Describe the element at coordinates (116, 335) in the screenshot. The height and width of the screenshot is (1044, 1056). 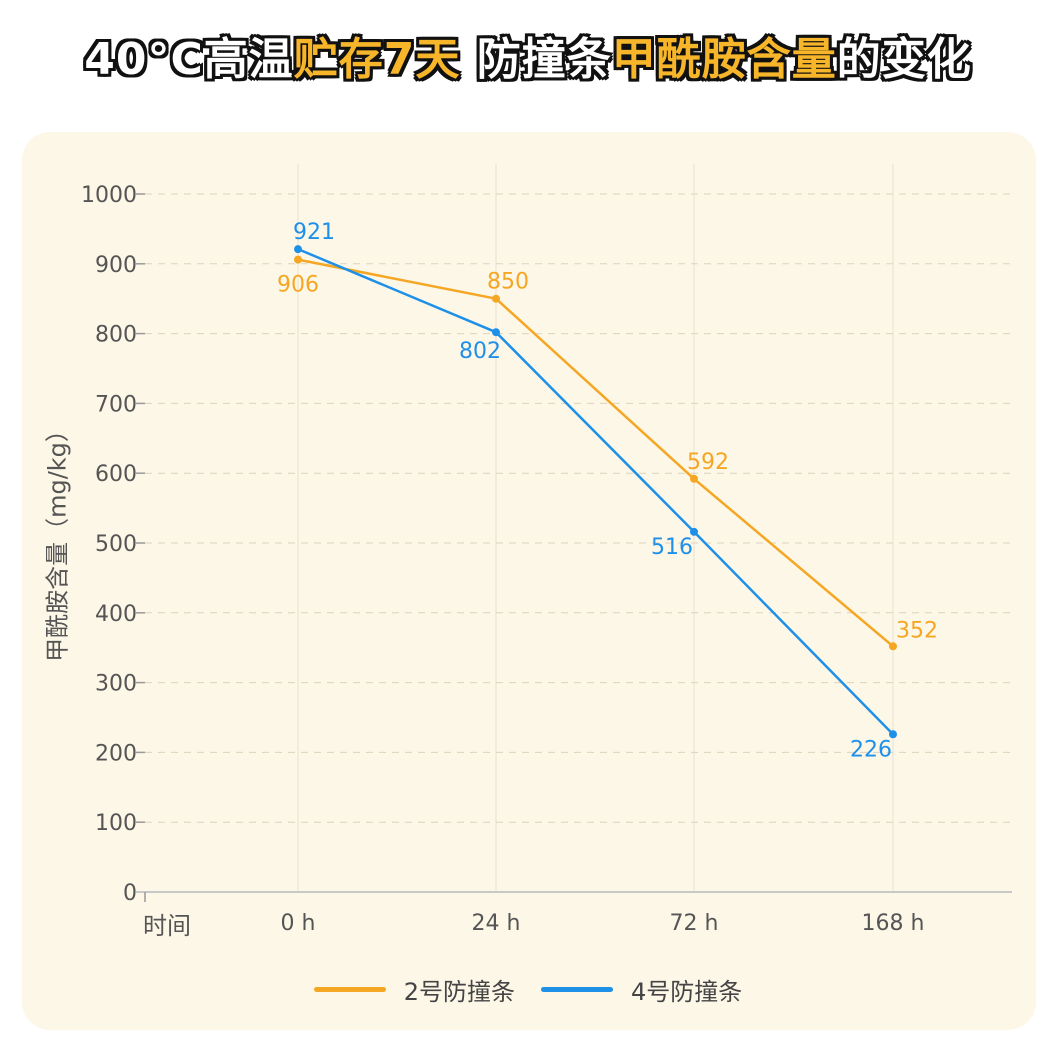
I see `y-tick-label: 800` at that location.